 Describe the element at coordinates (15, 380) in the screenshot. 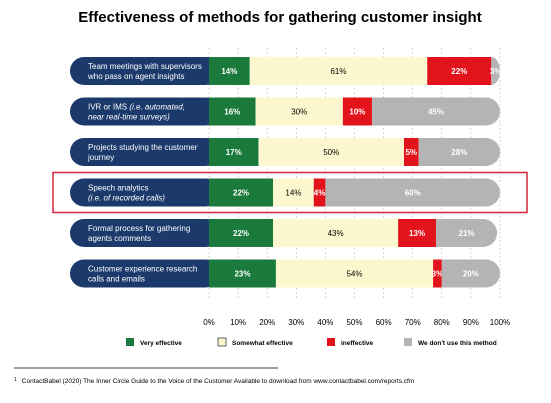

I see `footnote-marker: 1` at that location.